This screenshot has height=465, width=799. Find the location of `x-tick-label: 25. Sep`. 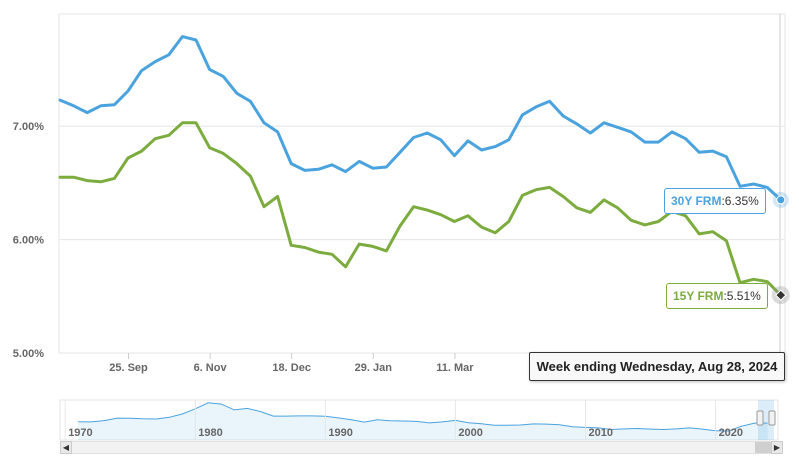

x-tick-label: 25. Sep is located at coordinates (128, 368).